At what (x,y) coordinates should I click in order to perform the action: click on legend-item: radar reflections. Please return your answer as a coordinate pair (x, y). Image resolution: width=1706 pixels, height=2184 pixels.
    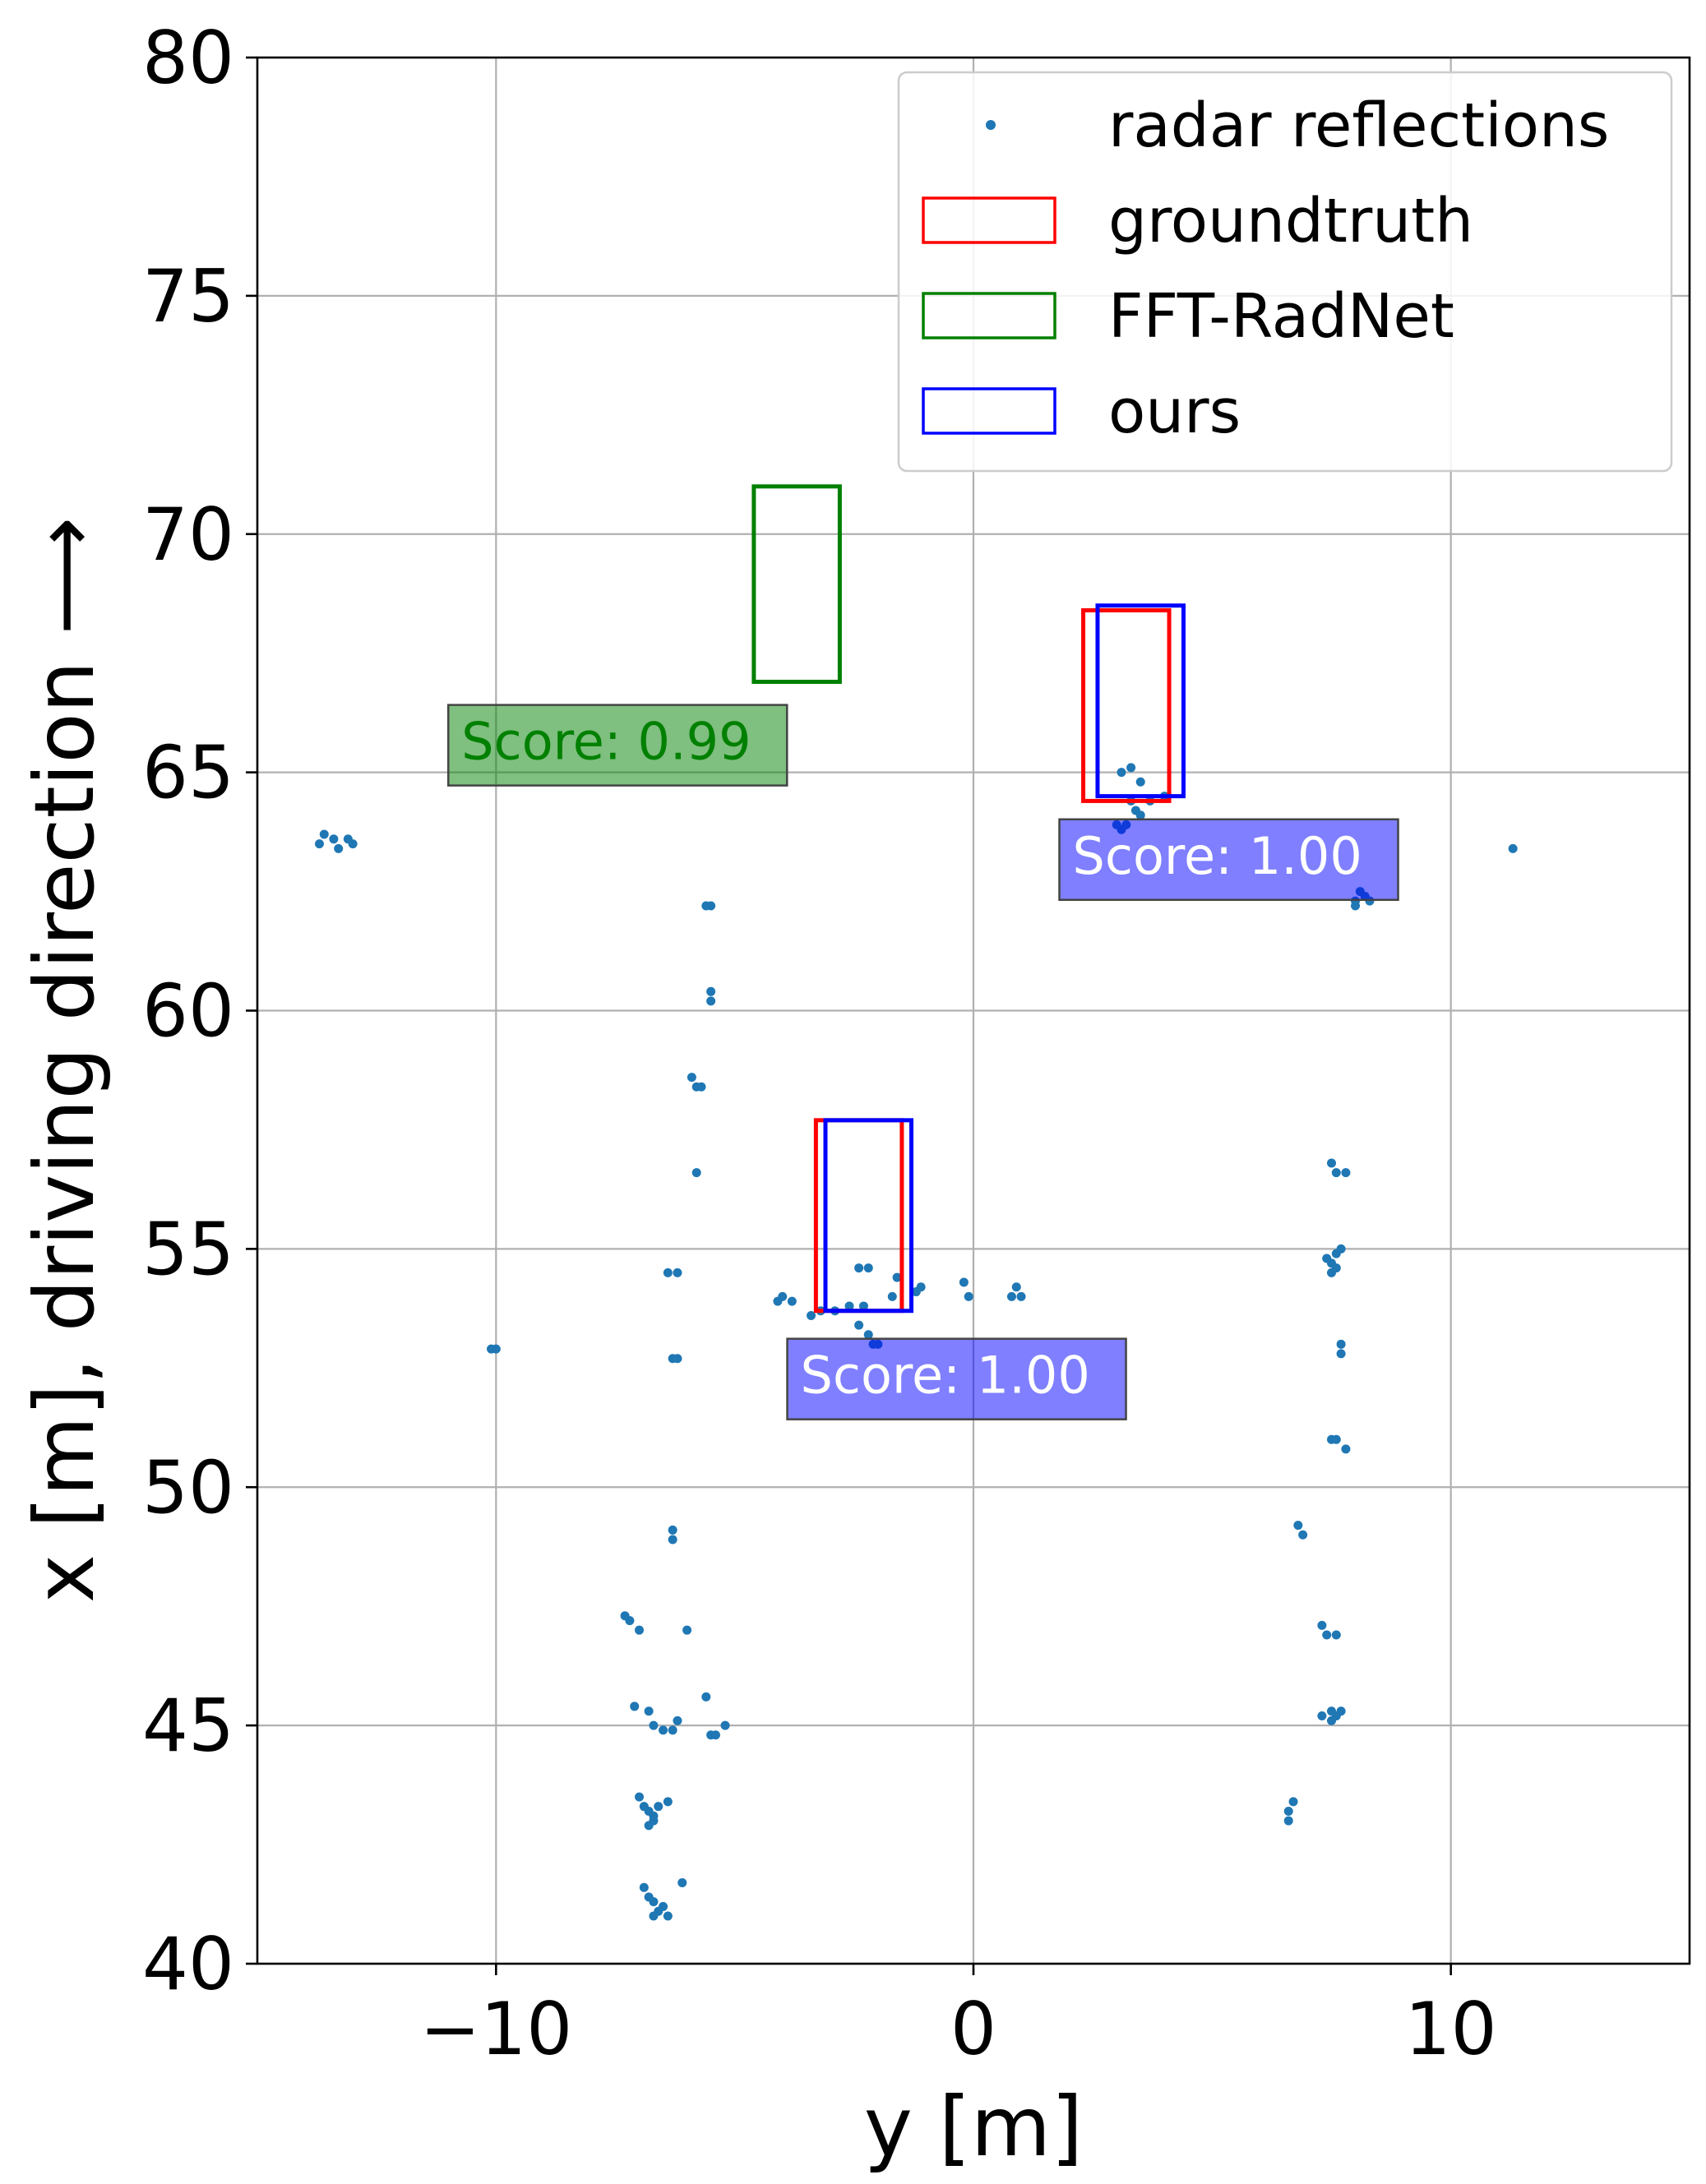
    Looking at the image, I should click on (1298, 125).